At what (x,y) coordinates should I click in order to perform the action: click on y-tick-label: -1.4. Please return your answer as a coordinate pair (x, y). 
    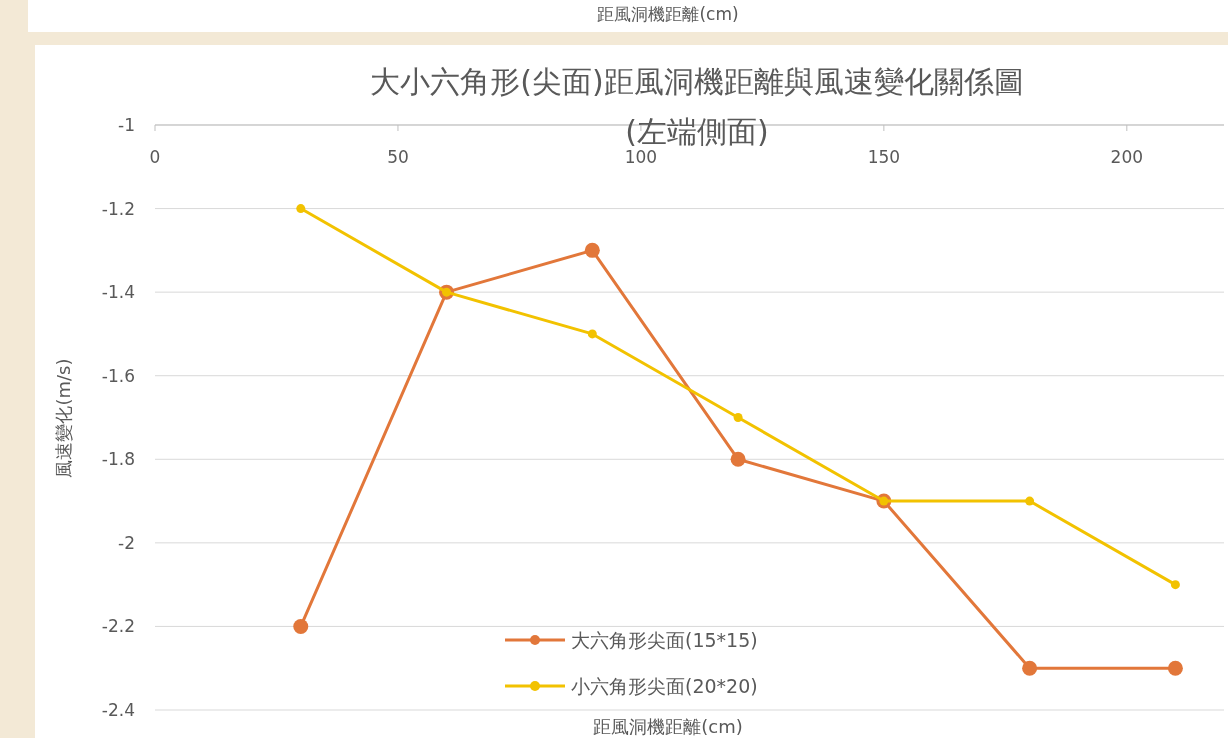
    Looking at the image, I should click on (118, 292).